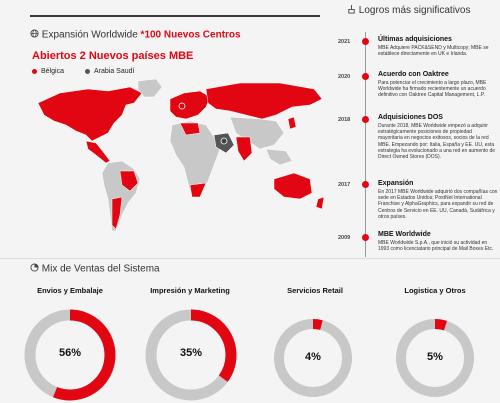 This screenshot has width=500, height=403. What do you see at coordinates (279, 157) in the screenshot?
I see `map-southeast-asia` at bounding box center [279, 157].